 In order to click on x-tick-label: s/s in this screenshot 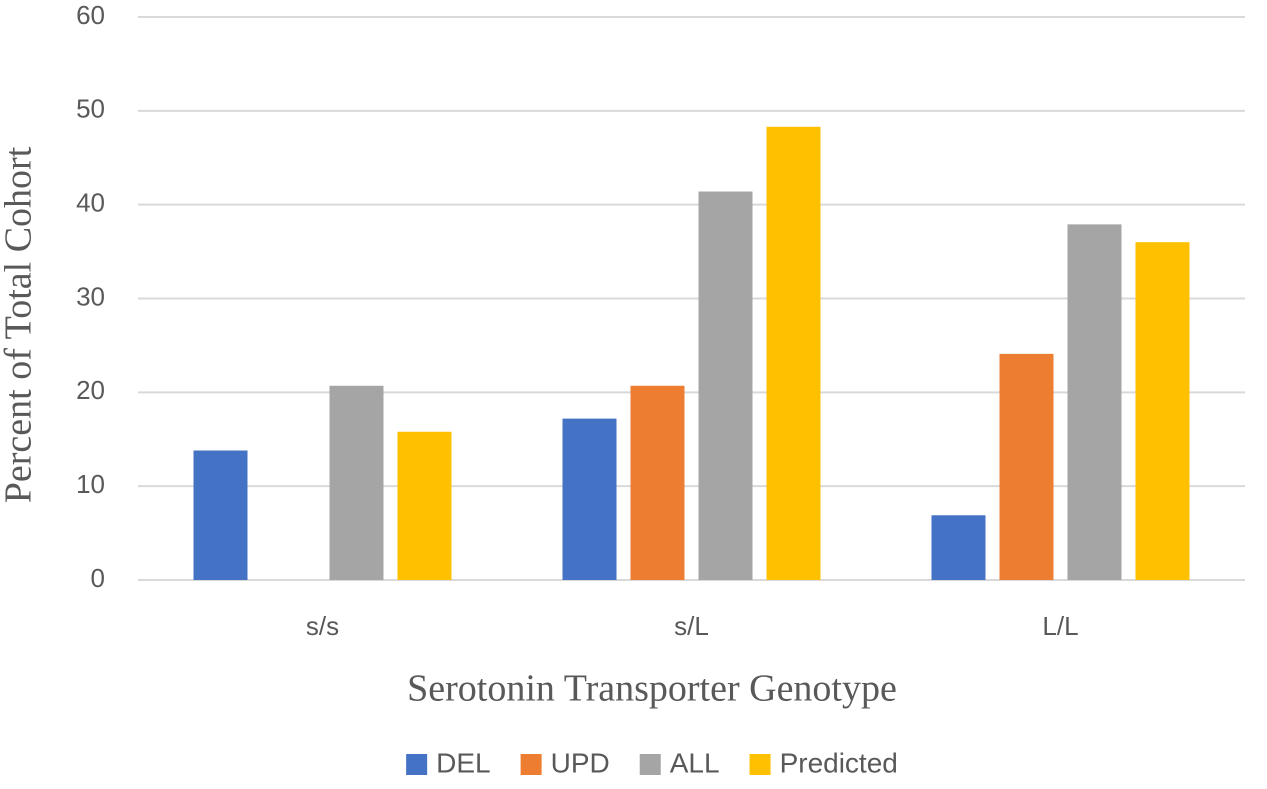, I will do `click(322, 626)`.